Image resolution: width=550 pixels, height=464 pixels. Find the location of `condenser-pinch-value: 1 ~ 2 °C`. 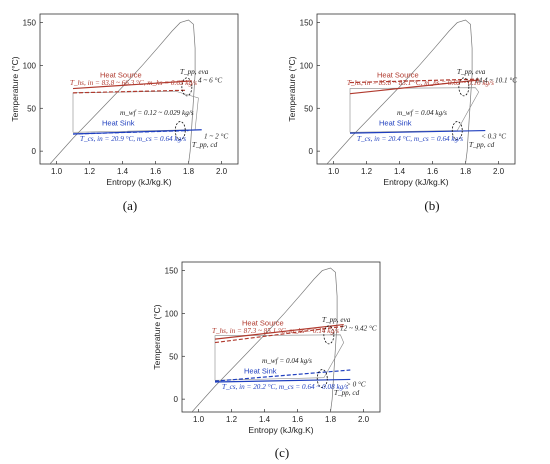

condenser-pinch-value: 1 ~ 2 °C is located at coordinates (216, 136).